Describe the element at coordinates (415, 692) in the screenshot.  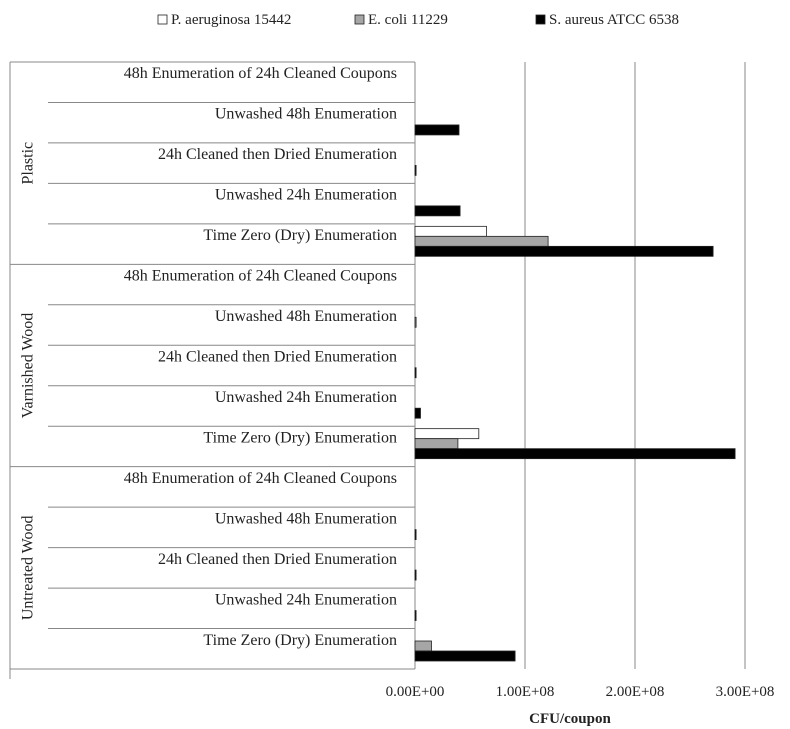
I see `x-tick-label: 0.00E+00` at that location.